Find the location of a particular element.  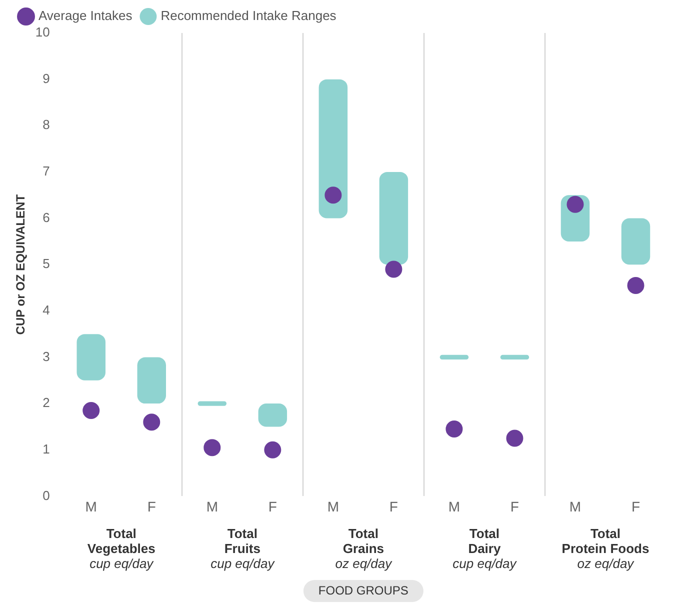

y-tick-label: 3 is located at coordinates (46, 356).